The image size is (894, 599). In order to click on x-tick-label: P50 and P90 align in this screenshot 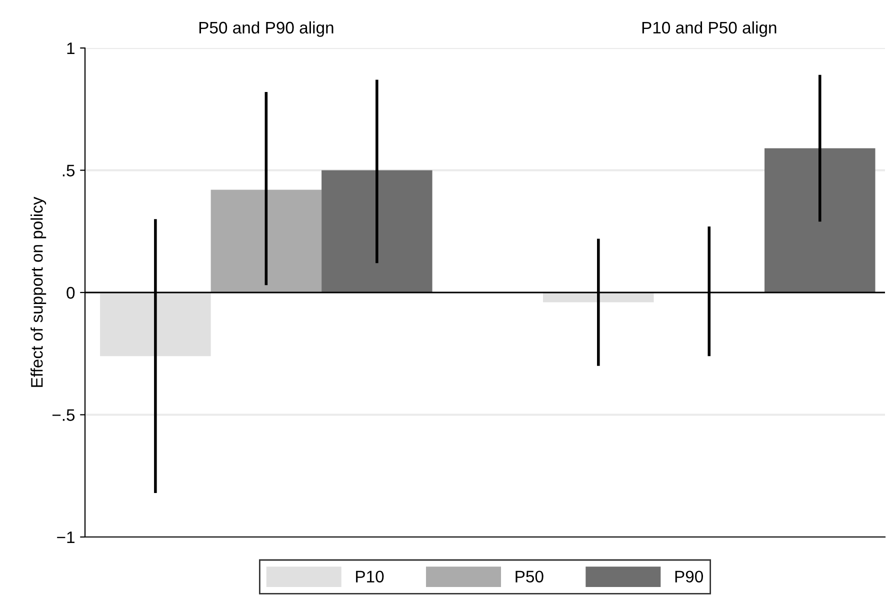, I will do `click(266, 29)`.